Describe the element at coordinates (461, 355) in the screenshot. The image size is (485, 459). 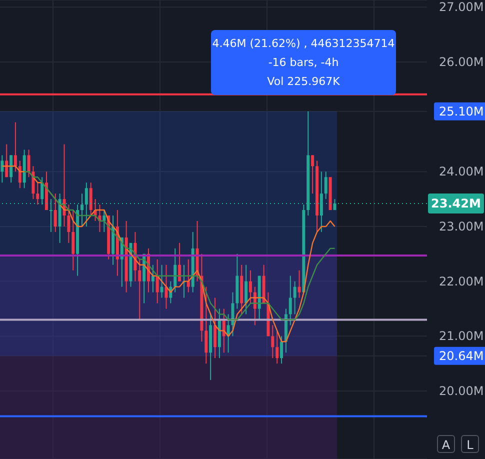
I see `y-tick-label: 20.64M` at that location.